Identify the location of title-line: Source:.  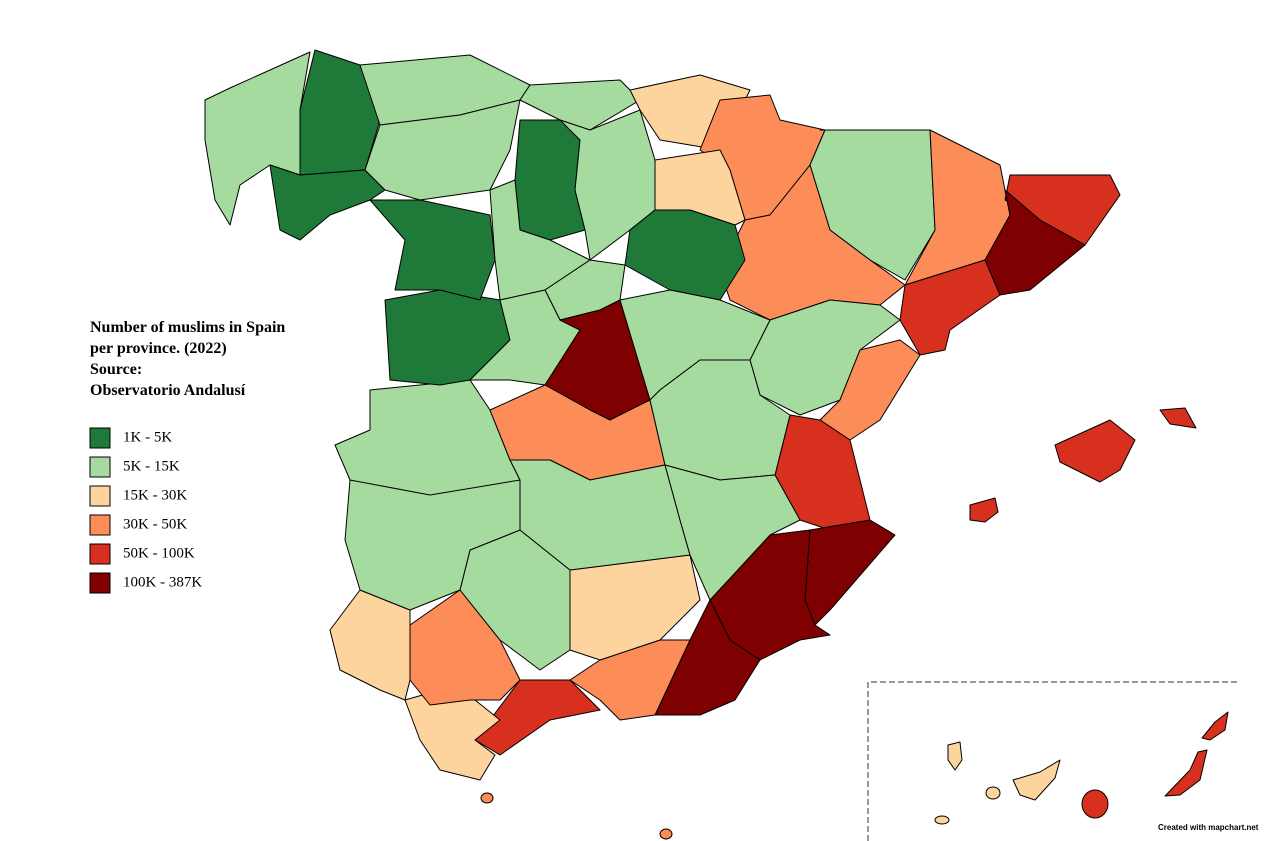
(116, 369).